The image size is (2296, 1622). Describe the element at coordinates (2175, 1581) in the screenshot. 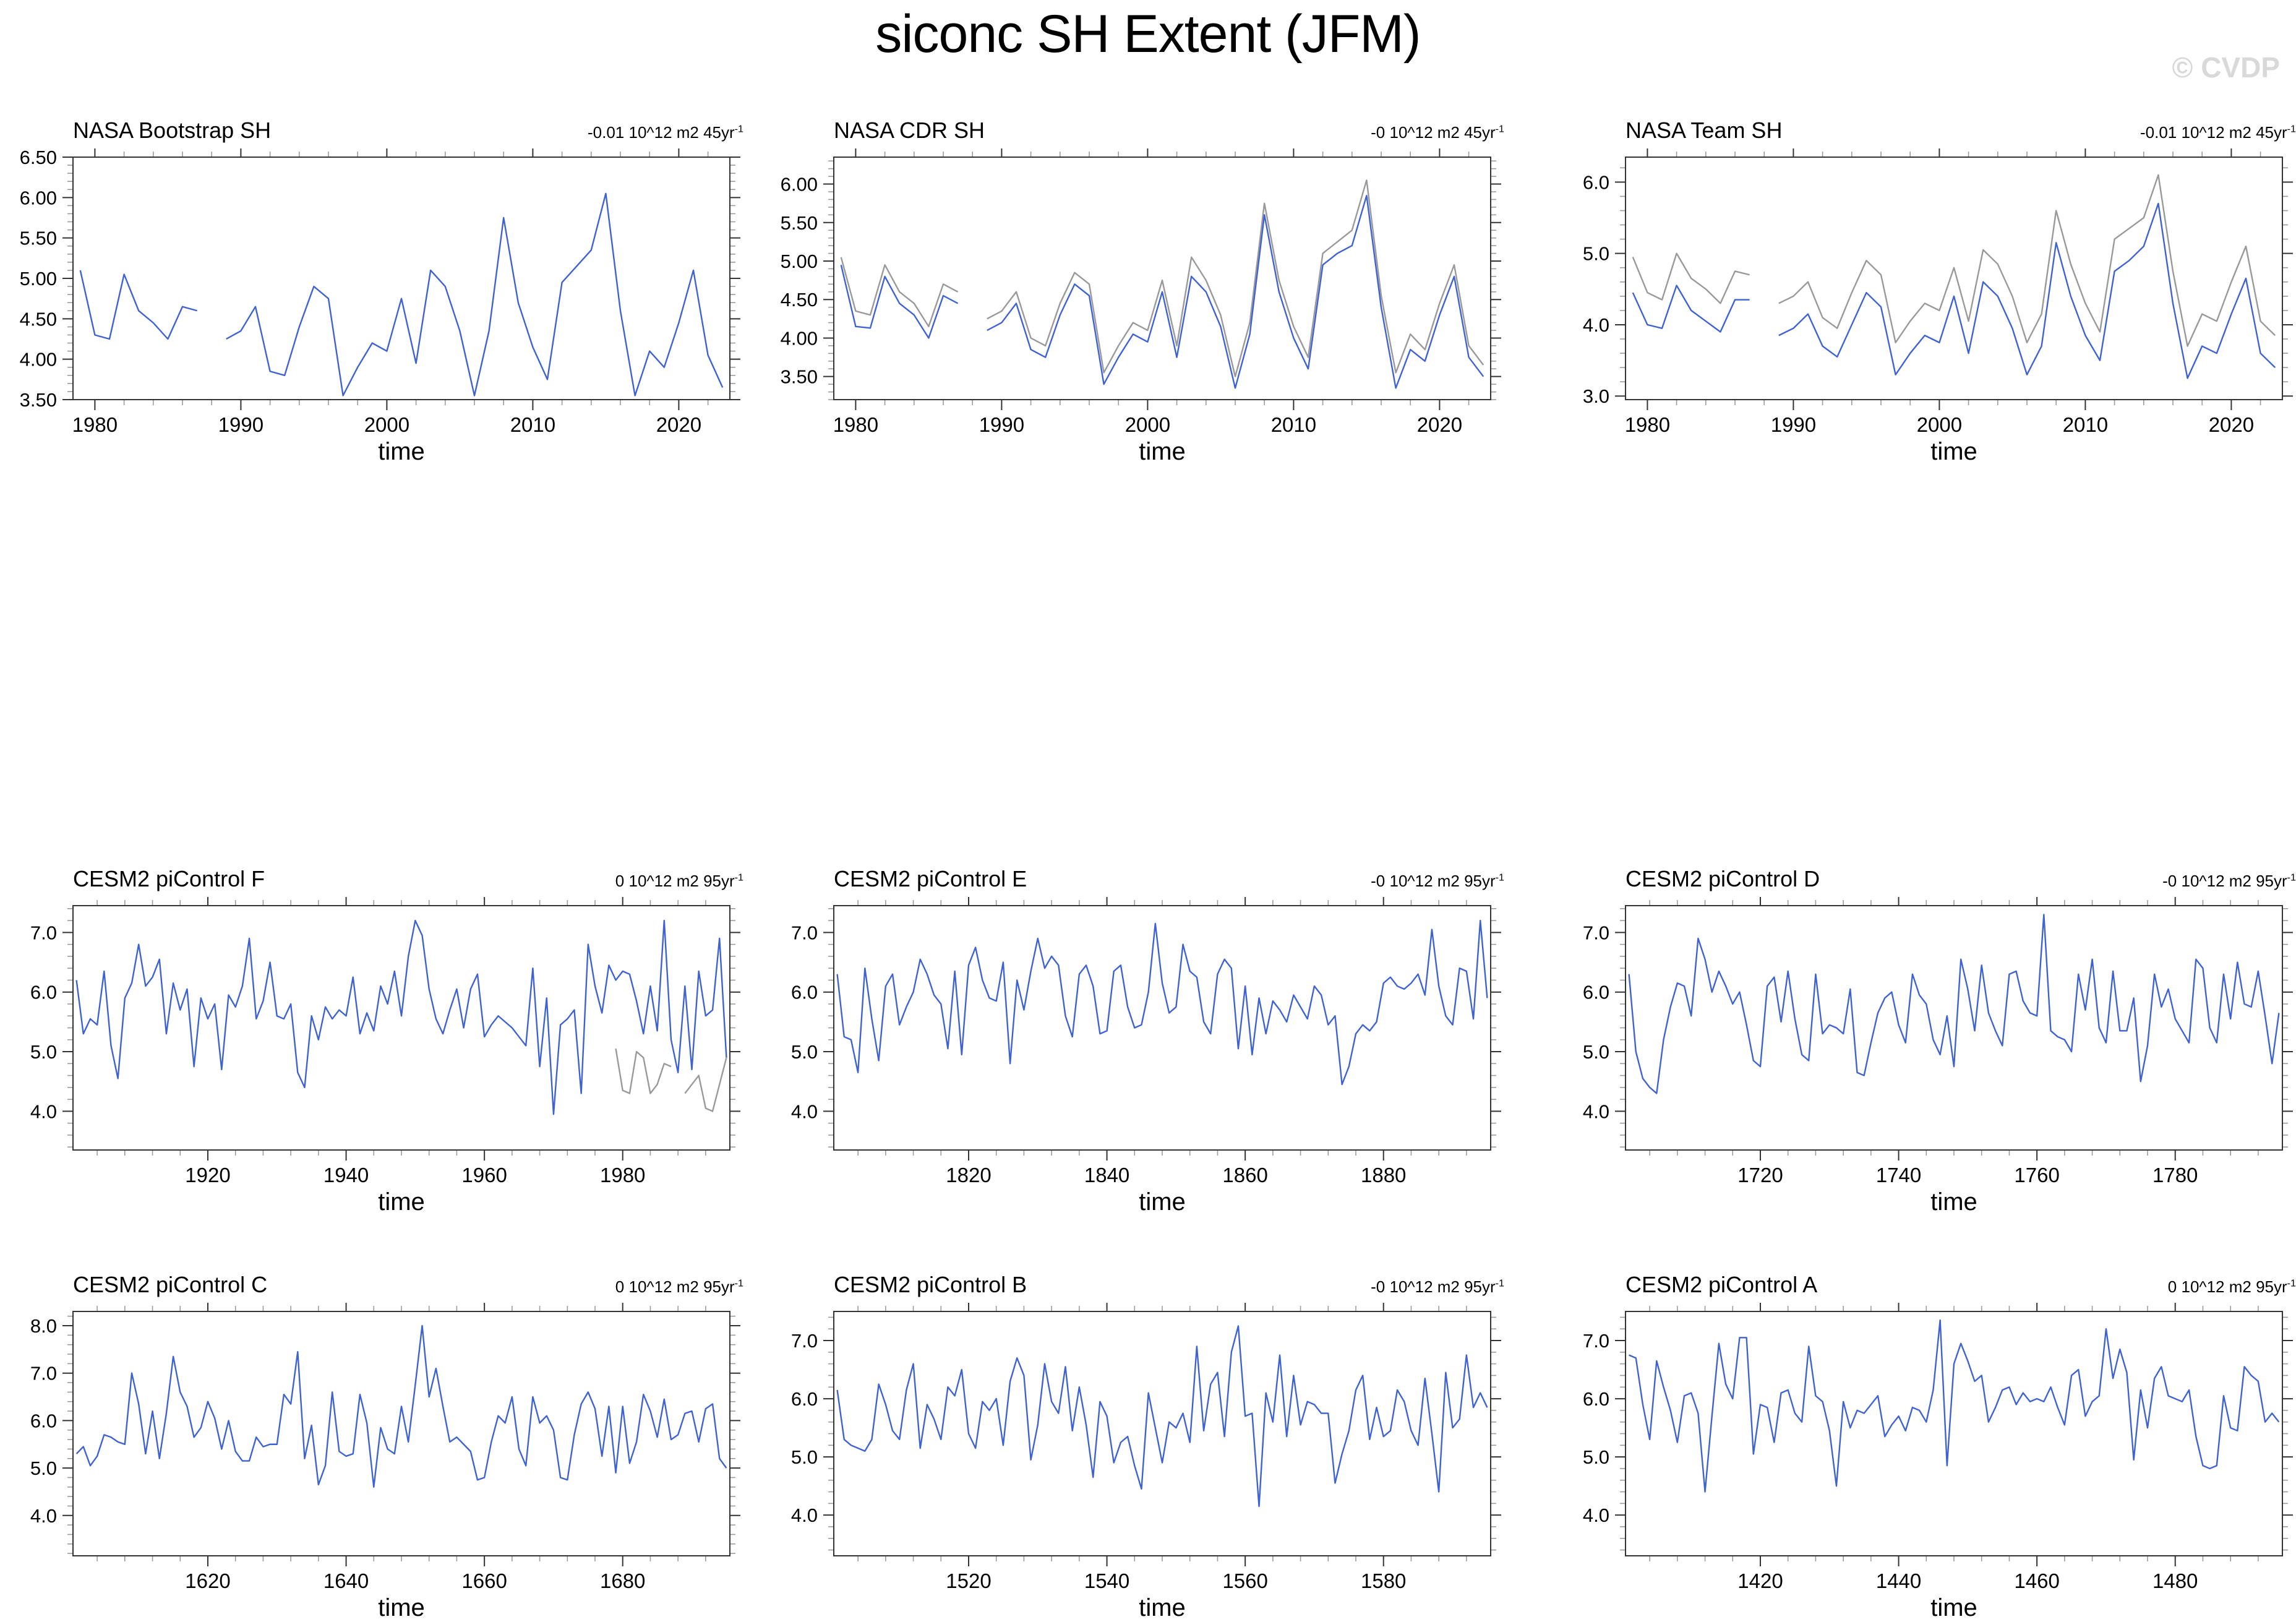

I see `svg-text: 1480` at that location.